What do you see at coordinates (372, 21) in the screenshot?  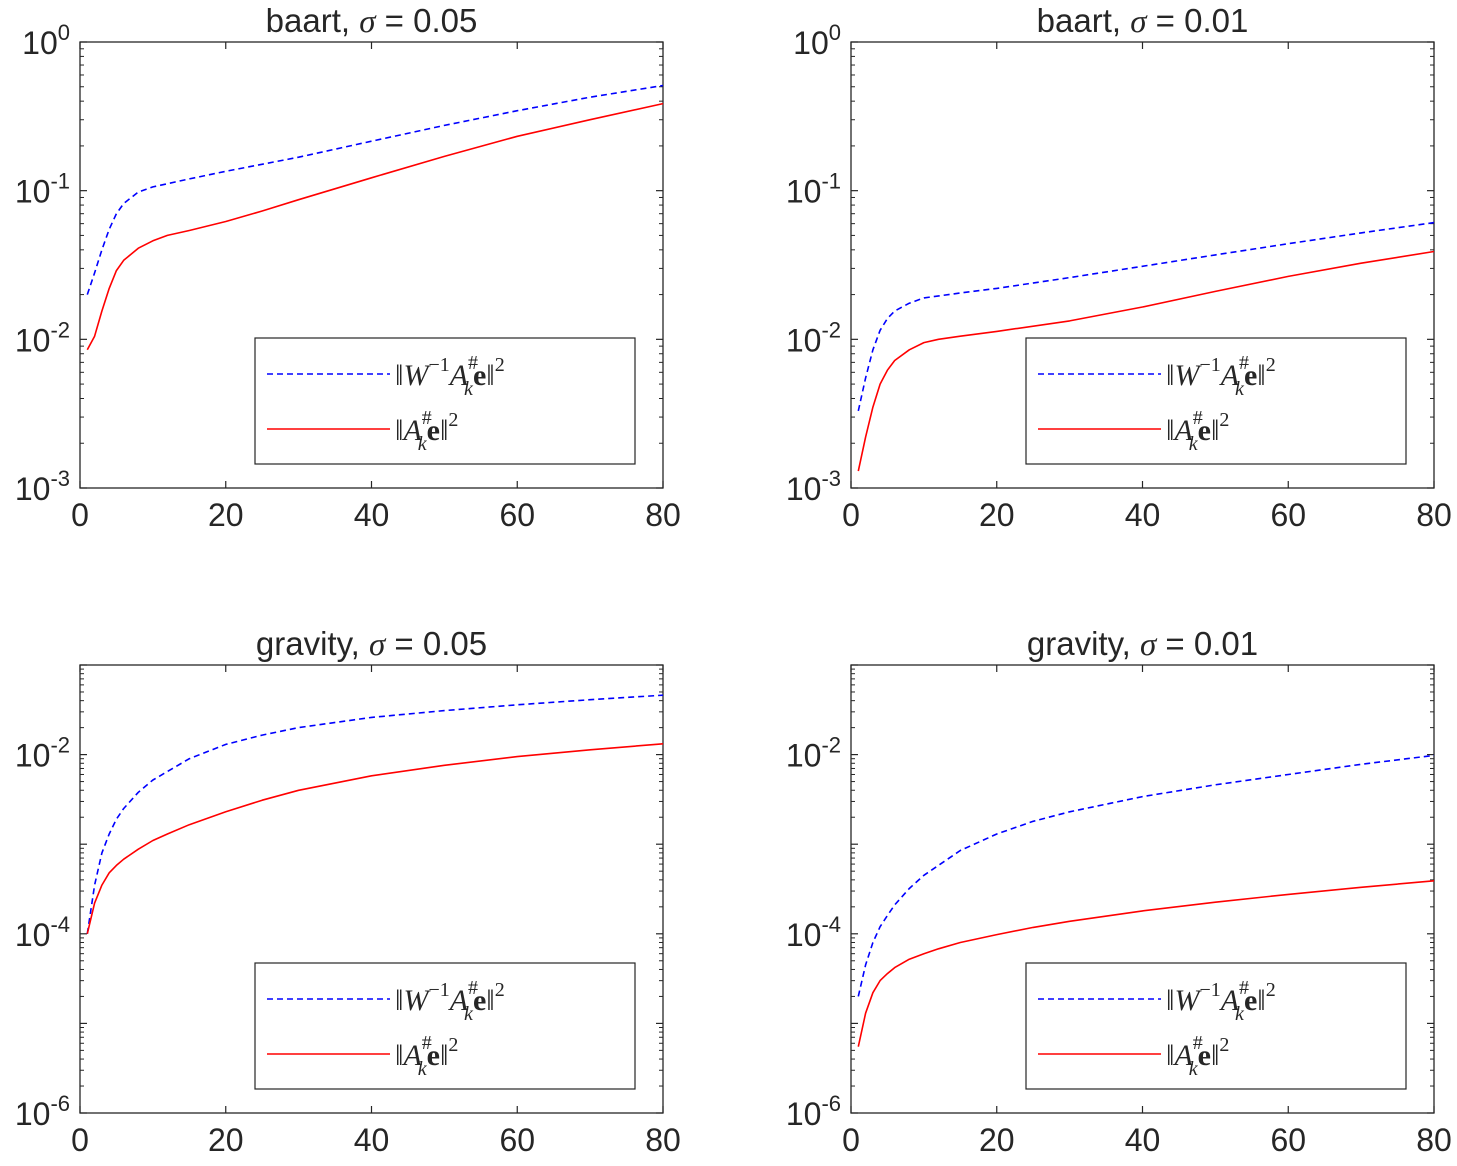 I see `plot-title: baart, σ = 0.05` at bounding box center [372, 21].